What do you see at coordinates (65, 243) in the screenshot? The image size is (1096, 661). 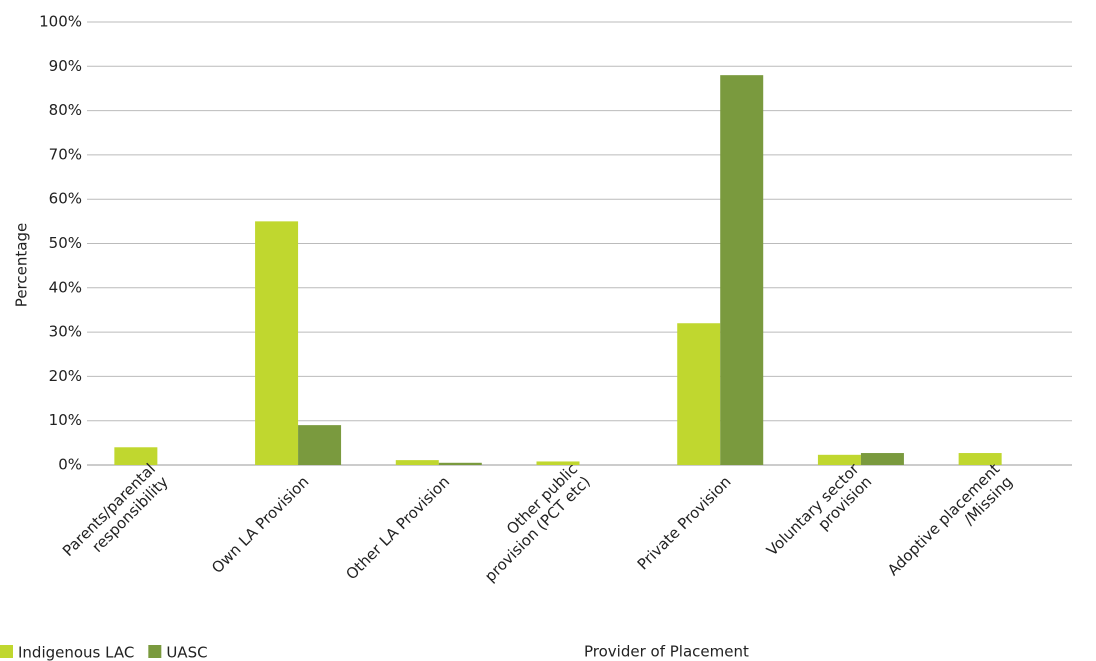 I see `y-tick-label: 50%` at bounding box center [65, 243].